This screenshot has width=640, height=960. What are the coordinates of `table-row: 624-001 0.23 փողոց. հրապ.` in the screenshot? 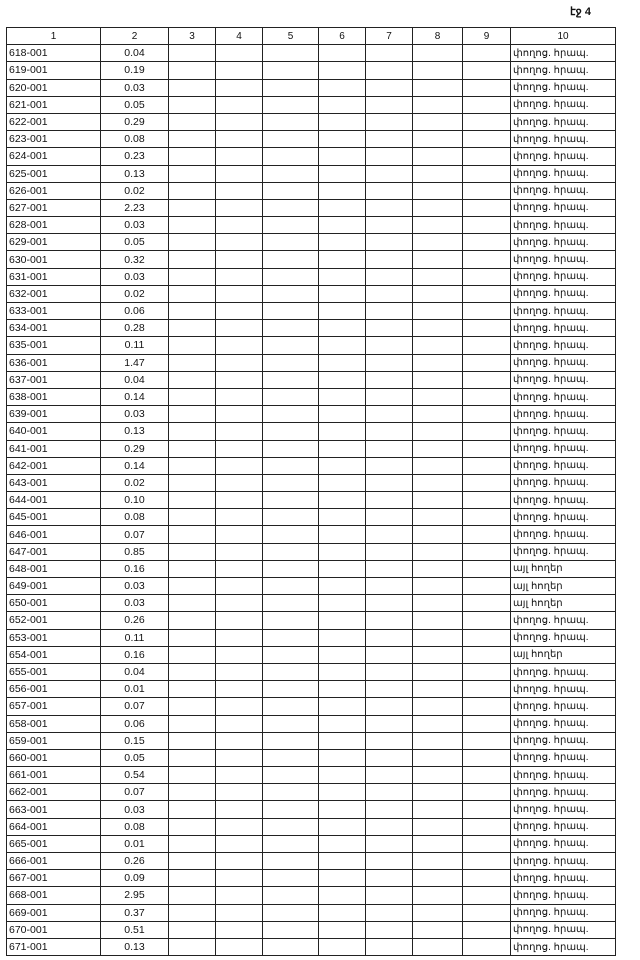 It's located at (311, 156).